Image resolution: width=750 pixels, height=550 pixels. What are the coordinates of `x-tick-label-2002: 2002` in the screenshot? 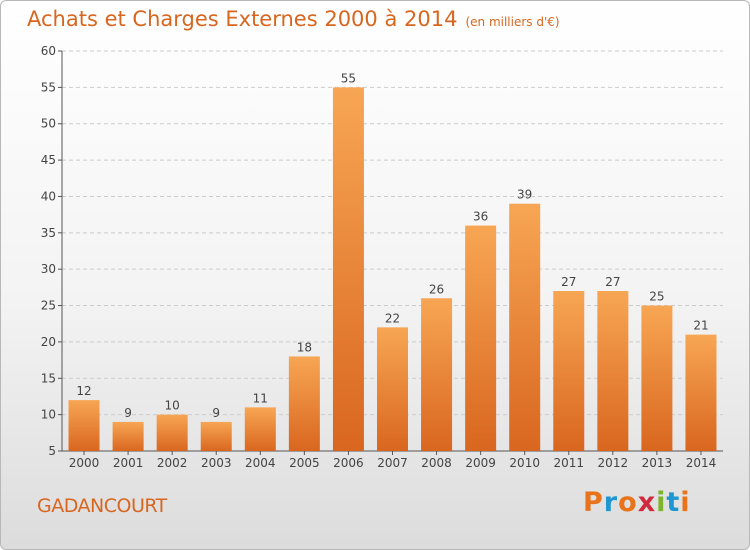 It's located at (172, 463).